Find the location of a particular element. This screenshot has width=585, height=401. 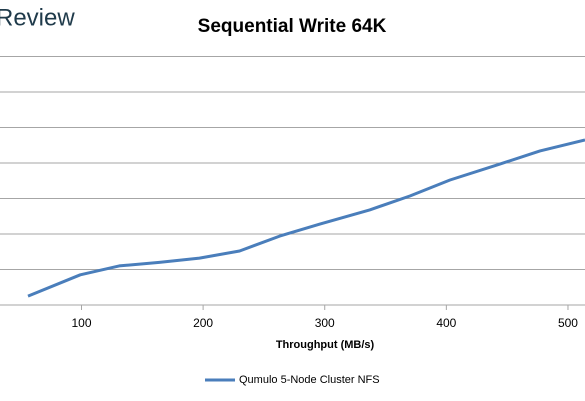

x-tick-label: 300 is located at coordinates (325, 323).